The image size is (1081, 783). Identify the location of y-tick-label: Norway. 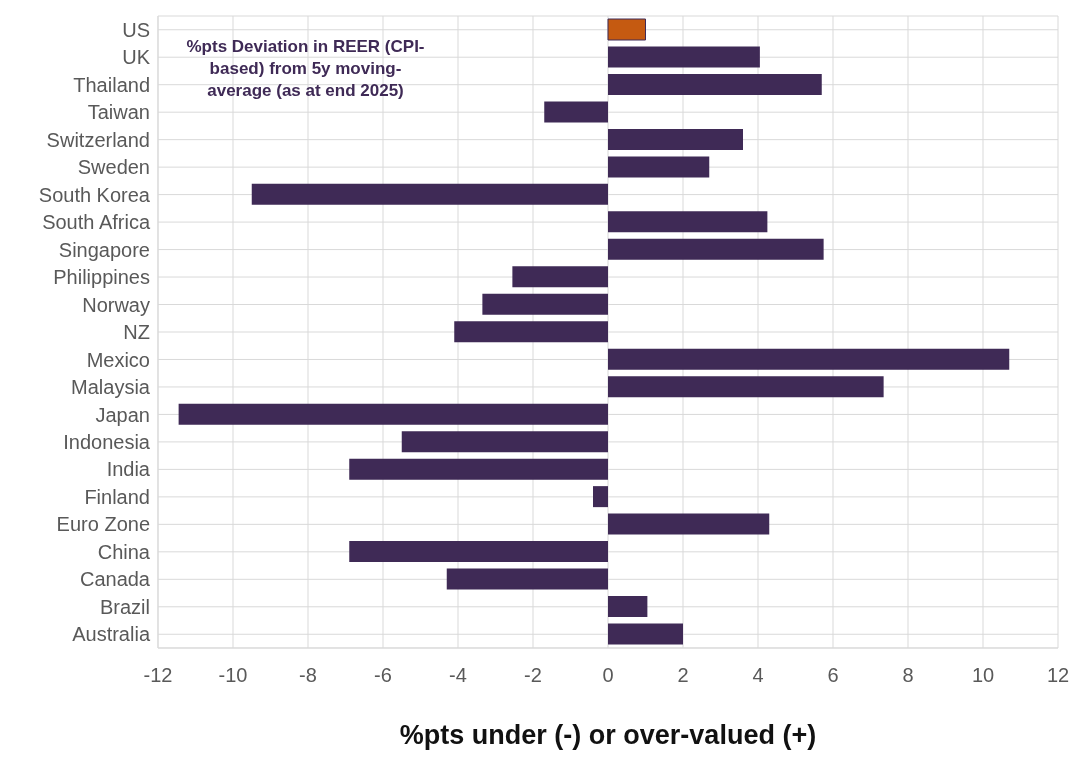
(116, 304).